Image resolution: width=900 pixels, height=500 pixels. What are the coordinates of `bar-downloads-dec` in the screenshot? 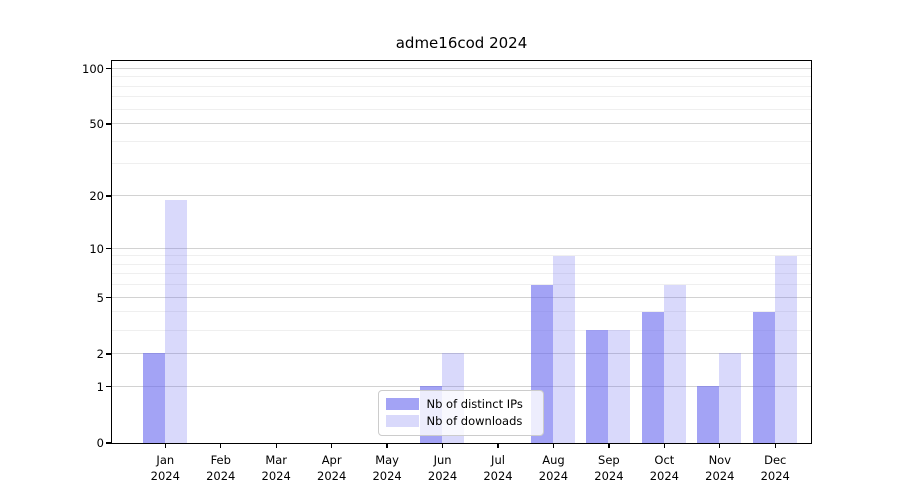 It's located at (785, 349).